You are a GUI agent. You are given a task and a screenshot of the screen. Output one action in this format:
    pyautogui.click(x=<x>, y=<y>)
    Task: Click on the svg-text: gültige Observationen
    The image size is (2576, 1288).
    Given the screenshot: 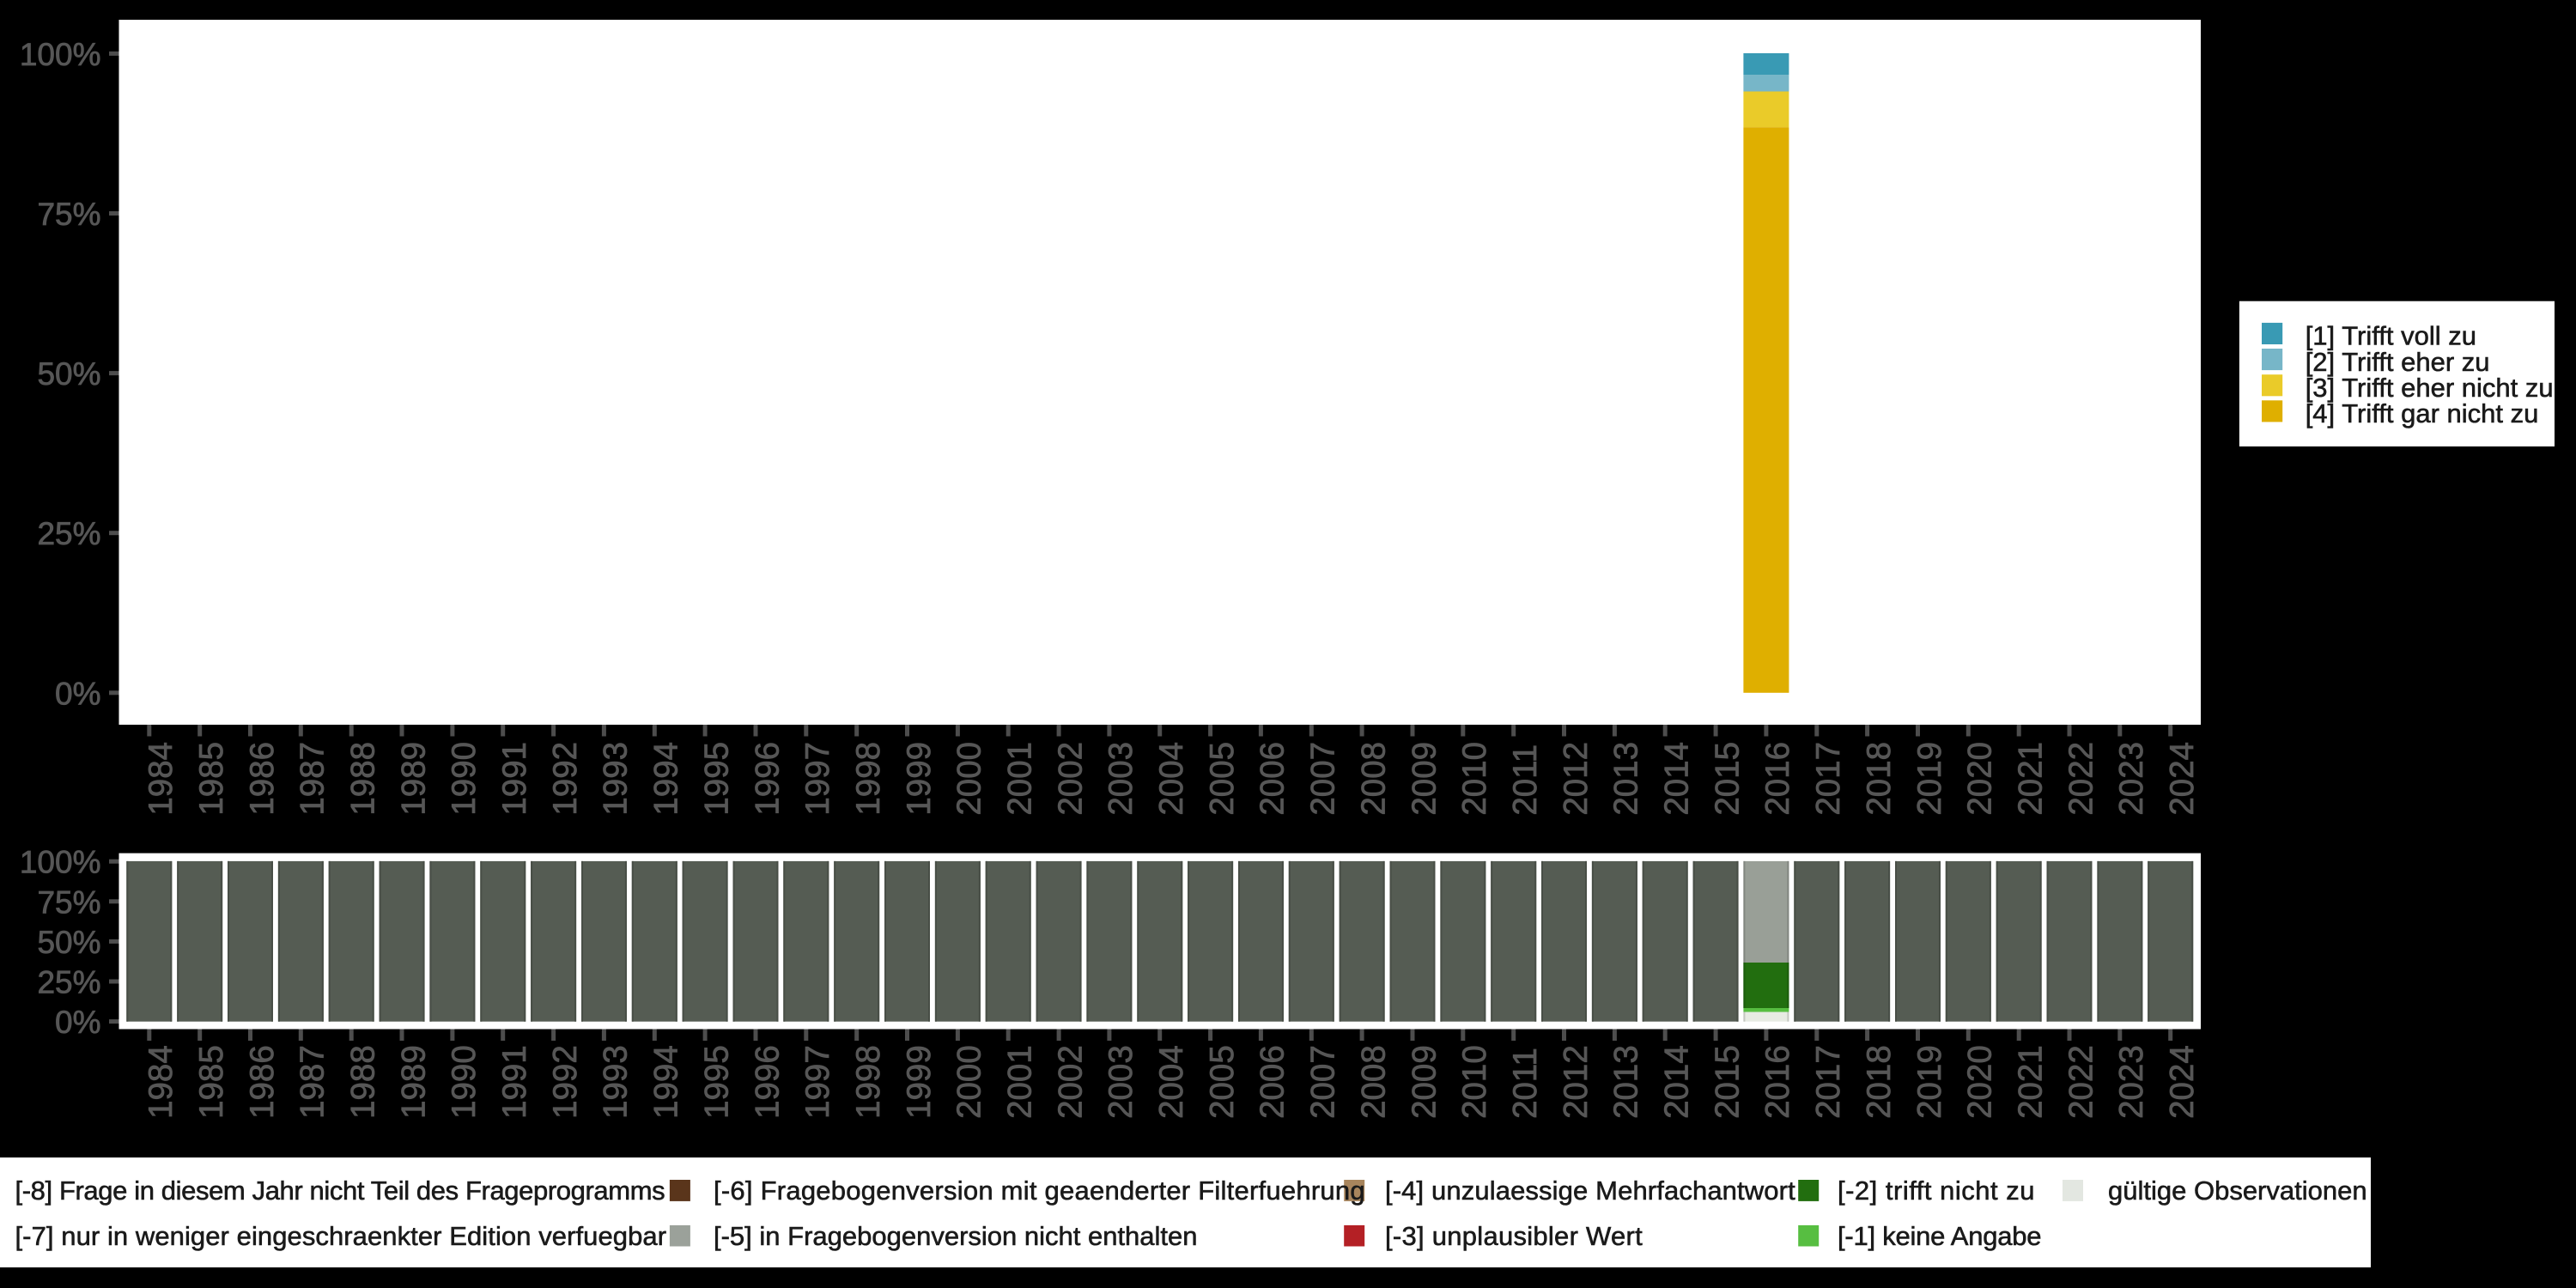 What is the action you would take?
    pyautogui.click(x=2237, y=1191)
    